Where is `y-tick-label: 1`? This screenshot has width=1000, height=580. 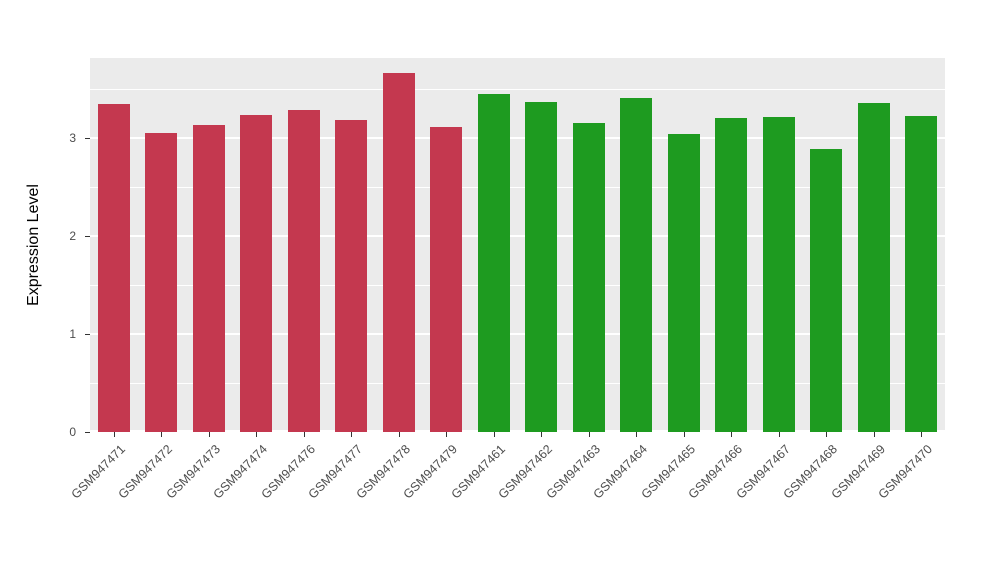
y-tick-label: 1 is located at coordinates (72, 334).